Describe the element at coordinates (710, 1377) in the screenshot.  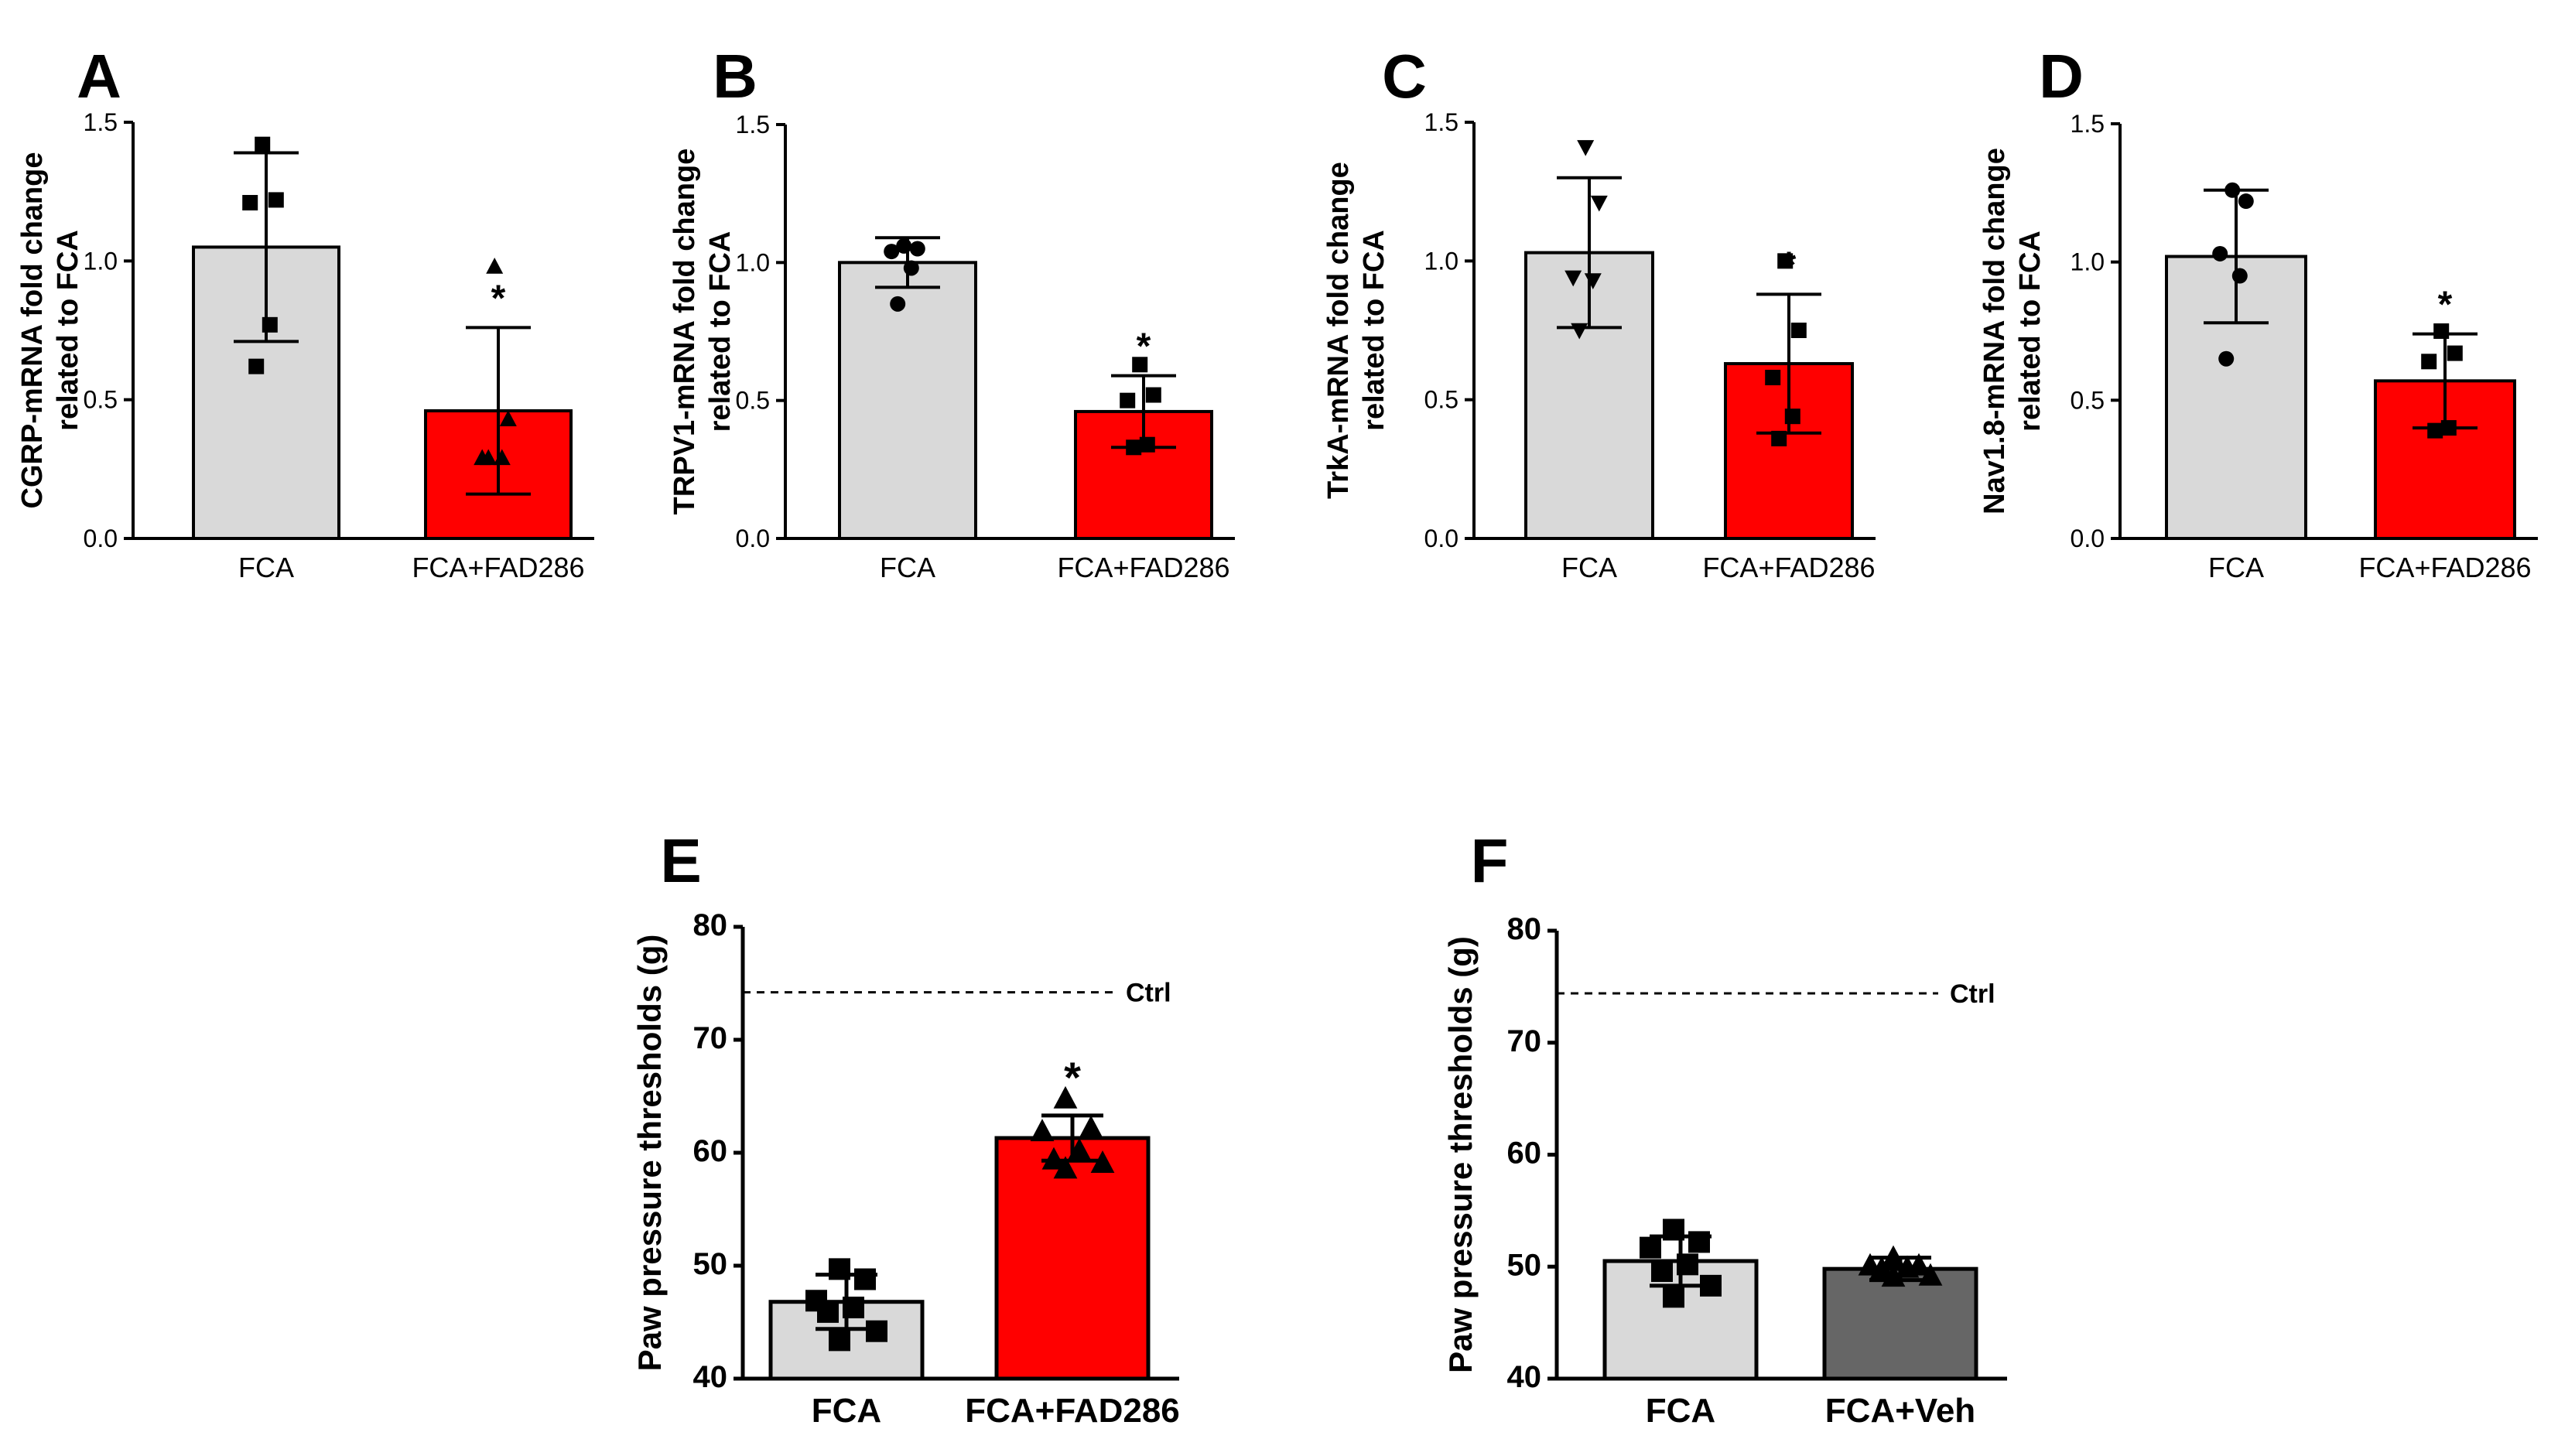
I see `y-tick-label: 40` at that location.